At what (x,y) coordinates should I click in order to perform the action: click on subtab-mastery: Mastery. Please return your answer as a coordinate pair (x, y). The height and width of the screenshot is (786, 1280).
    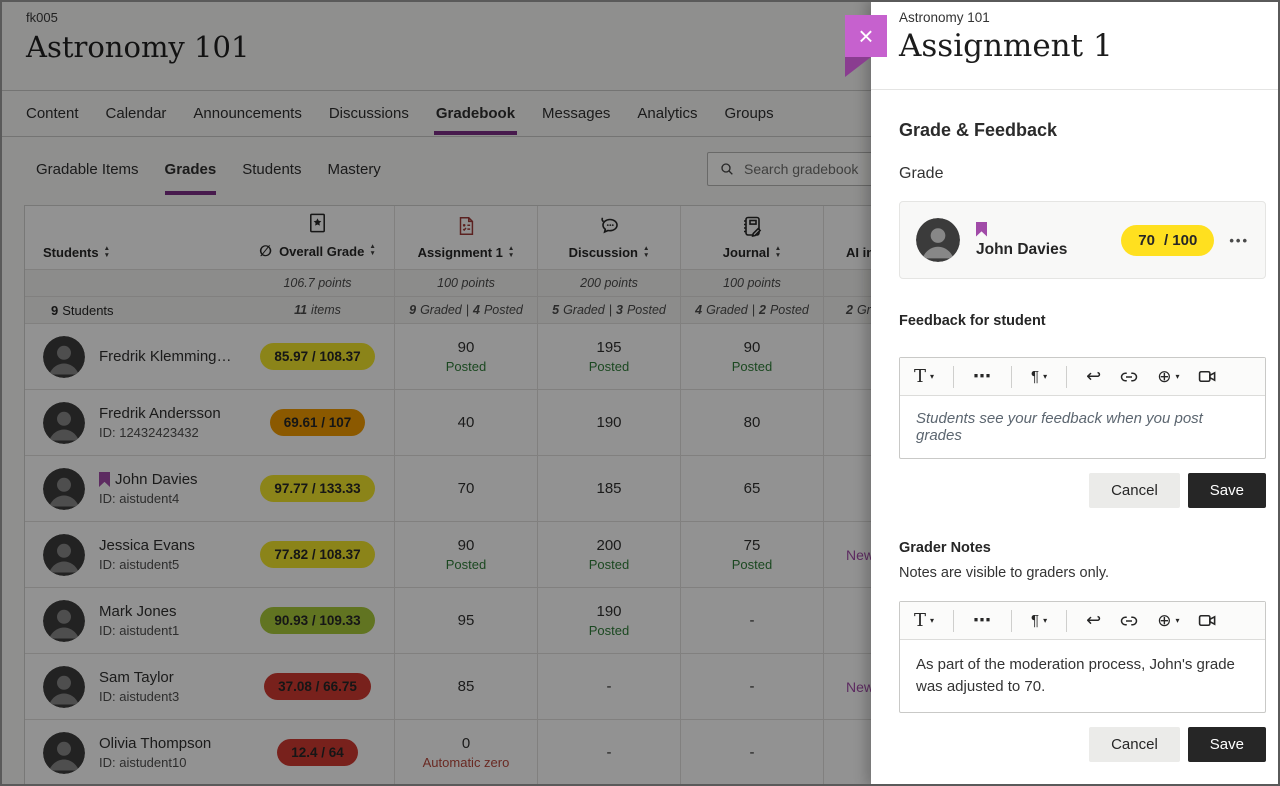
    Looking at the image, I should click on (354, 169).